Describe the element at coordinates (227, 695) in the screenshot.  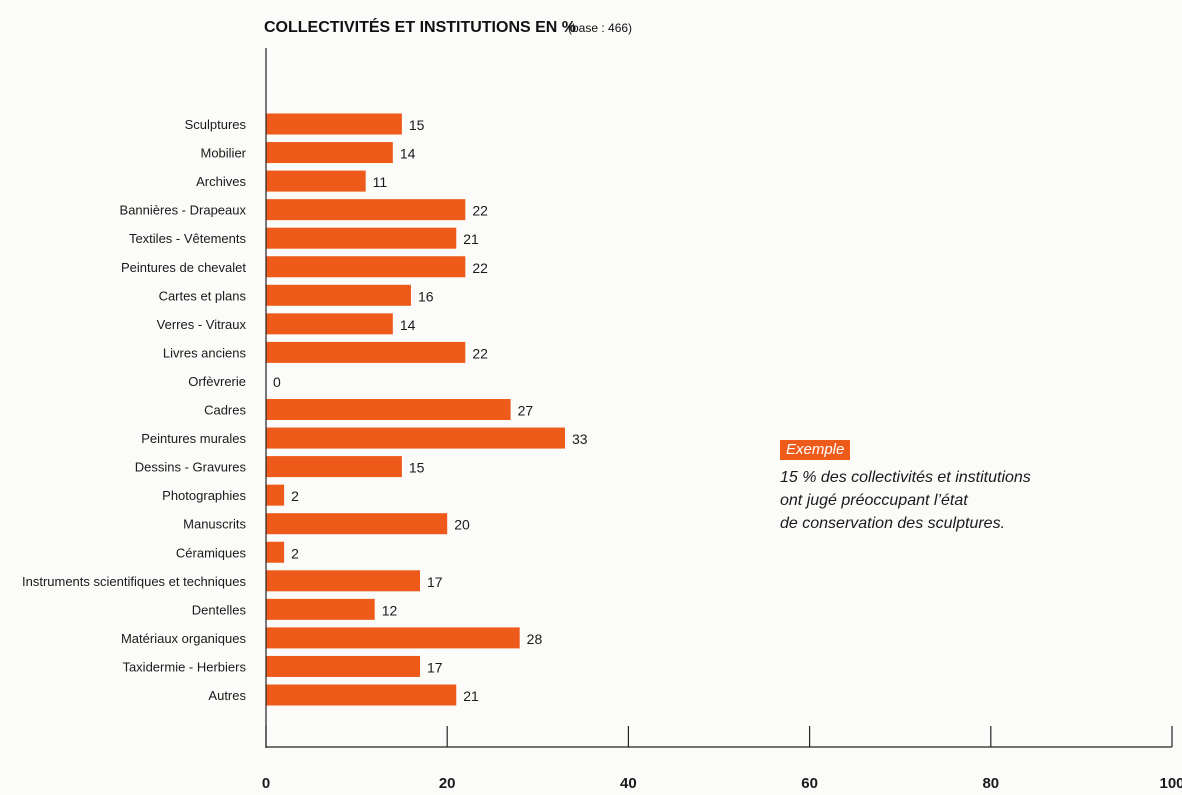
I see `category-label: Autres` at that location.